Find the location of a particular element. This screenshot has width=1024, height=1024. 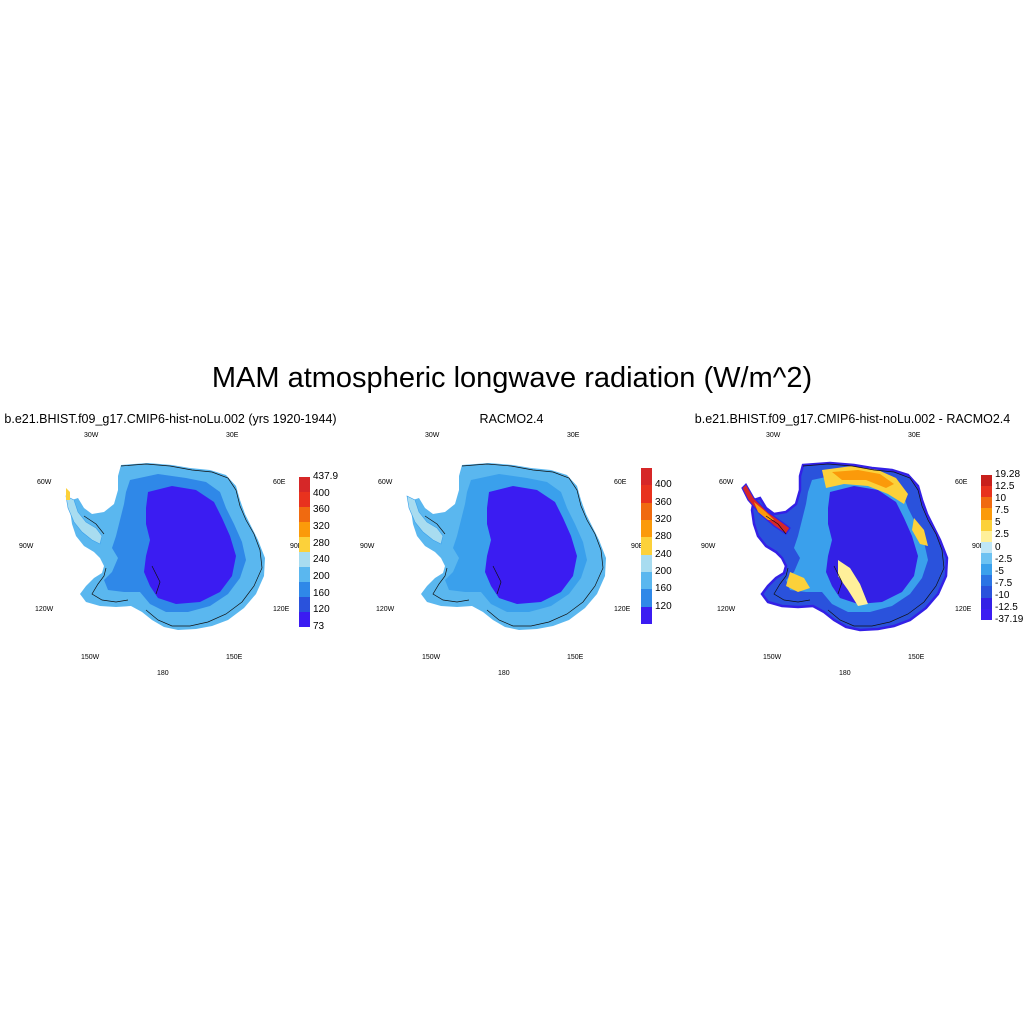

colorbar-label: 320 is located at coordinates (663, 519).